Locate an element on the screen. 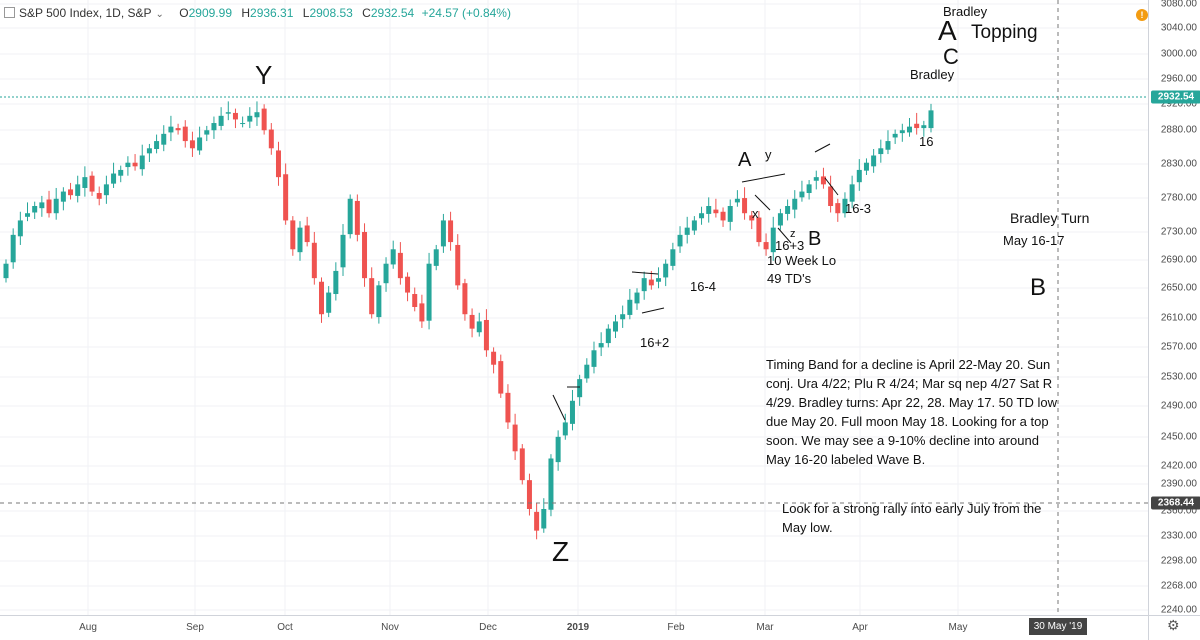  symbol-title: S&P 500 Index, 1D, S&P is located at coordinates (85, 13).